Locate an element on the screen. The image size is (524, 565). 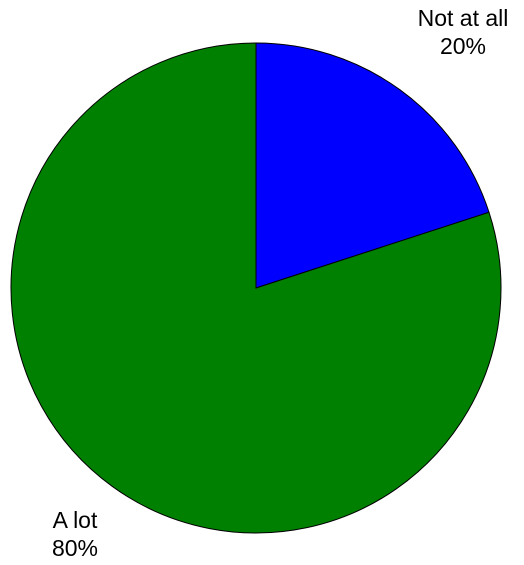
slice-label: A lot is located at coordinates (75, 520).